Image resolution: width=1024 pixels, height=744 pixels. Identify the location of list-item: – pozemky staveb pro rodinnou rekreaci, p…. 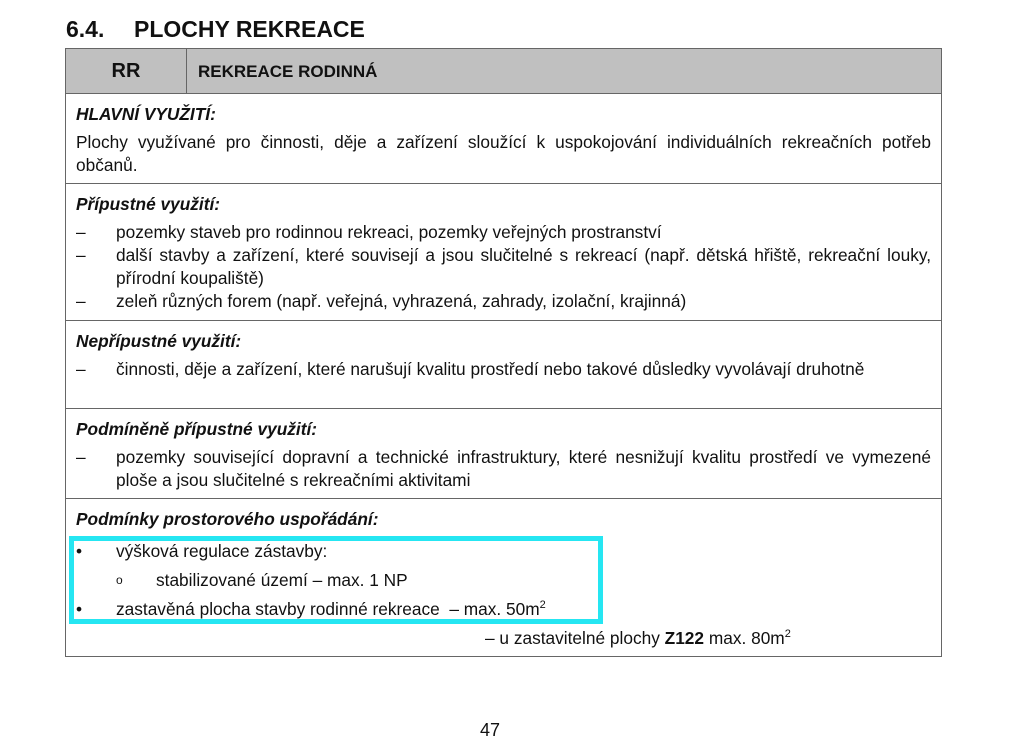
(369, 232).